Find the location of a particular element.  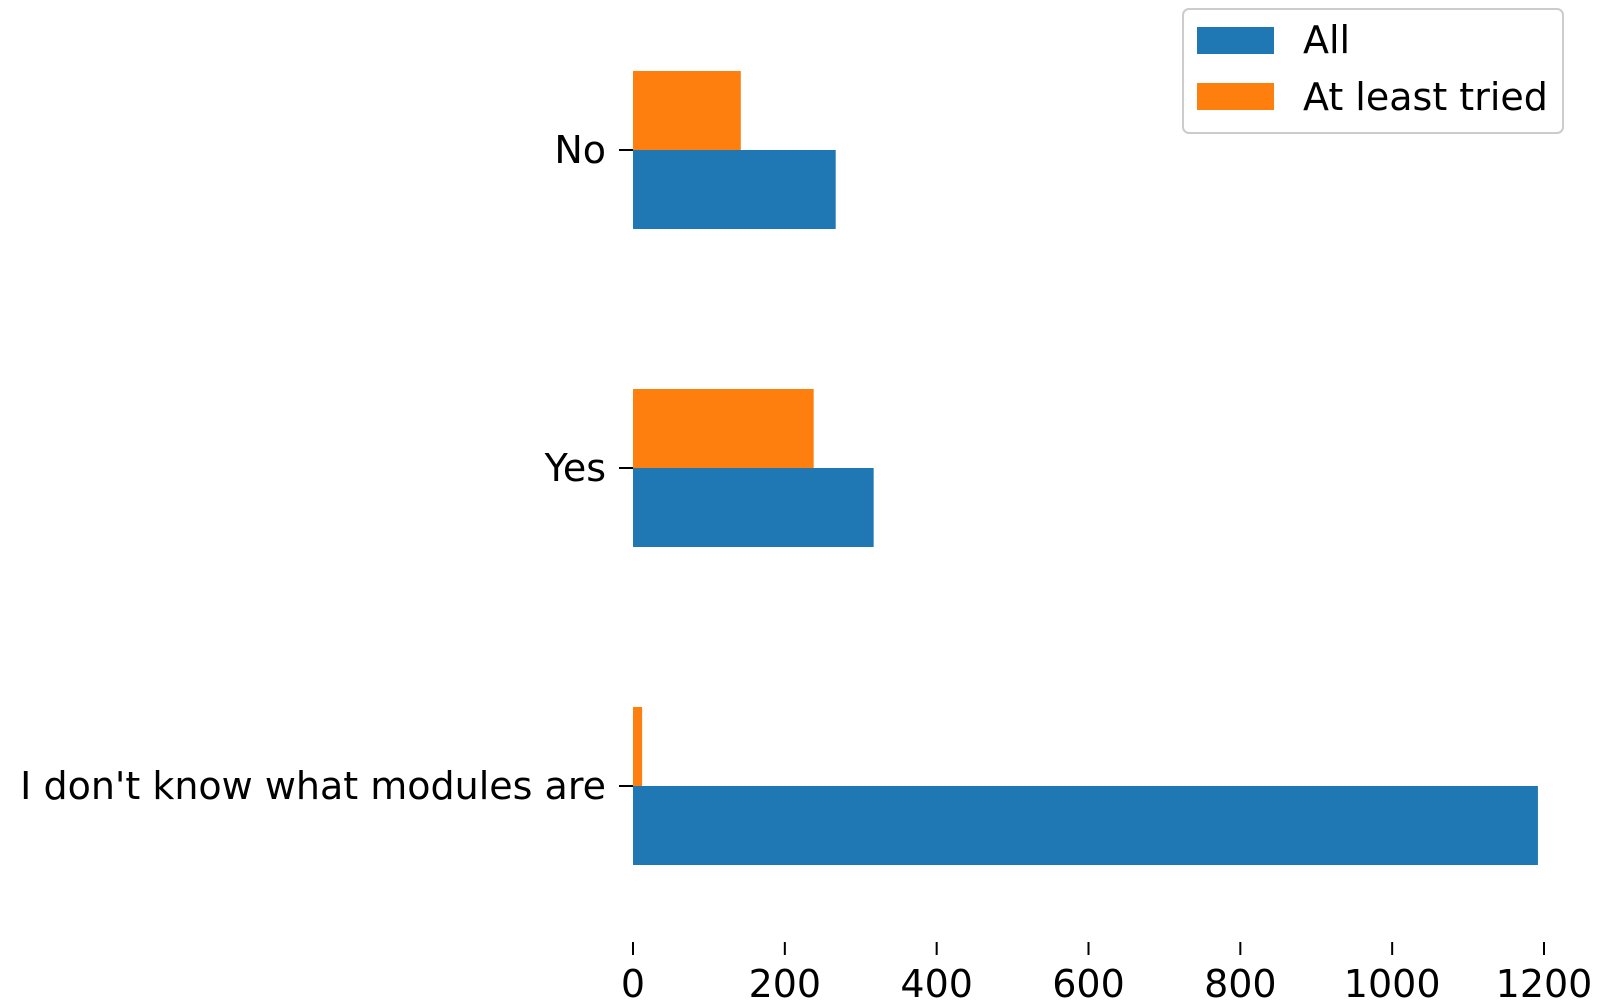

bar-all-i-don-t-know-what-modules-are is located at coordinates (1085, 825).